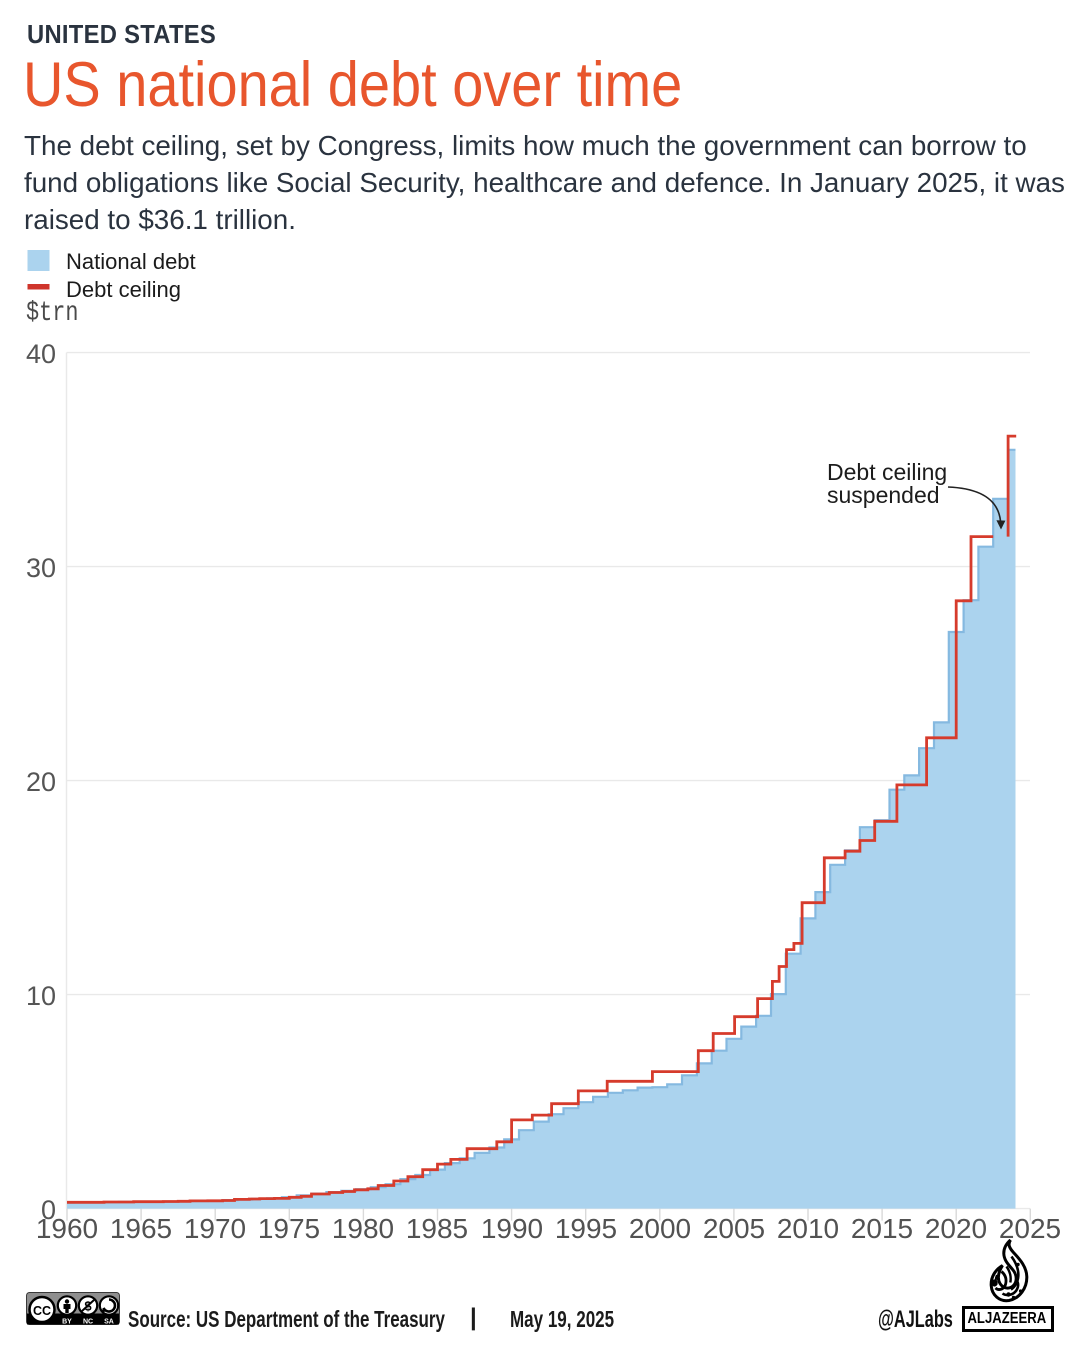 The image size is (1081, 1351). What do you see at coordinates (109, 1322) in the screenshot?
I see `svg-text: SA` at bounding box center [109, 1322].